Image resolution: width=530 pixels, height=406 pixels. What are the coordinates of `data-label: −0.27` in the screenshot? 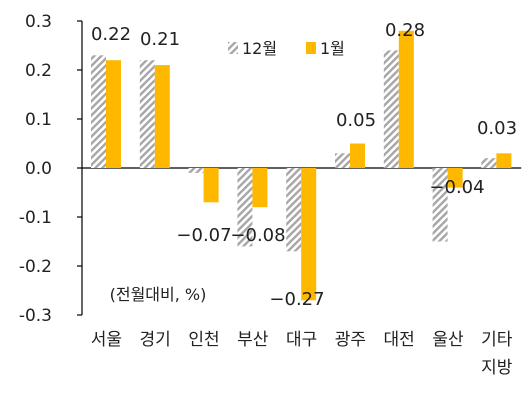 It's located at (296, 299).